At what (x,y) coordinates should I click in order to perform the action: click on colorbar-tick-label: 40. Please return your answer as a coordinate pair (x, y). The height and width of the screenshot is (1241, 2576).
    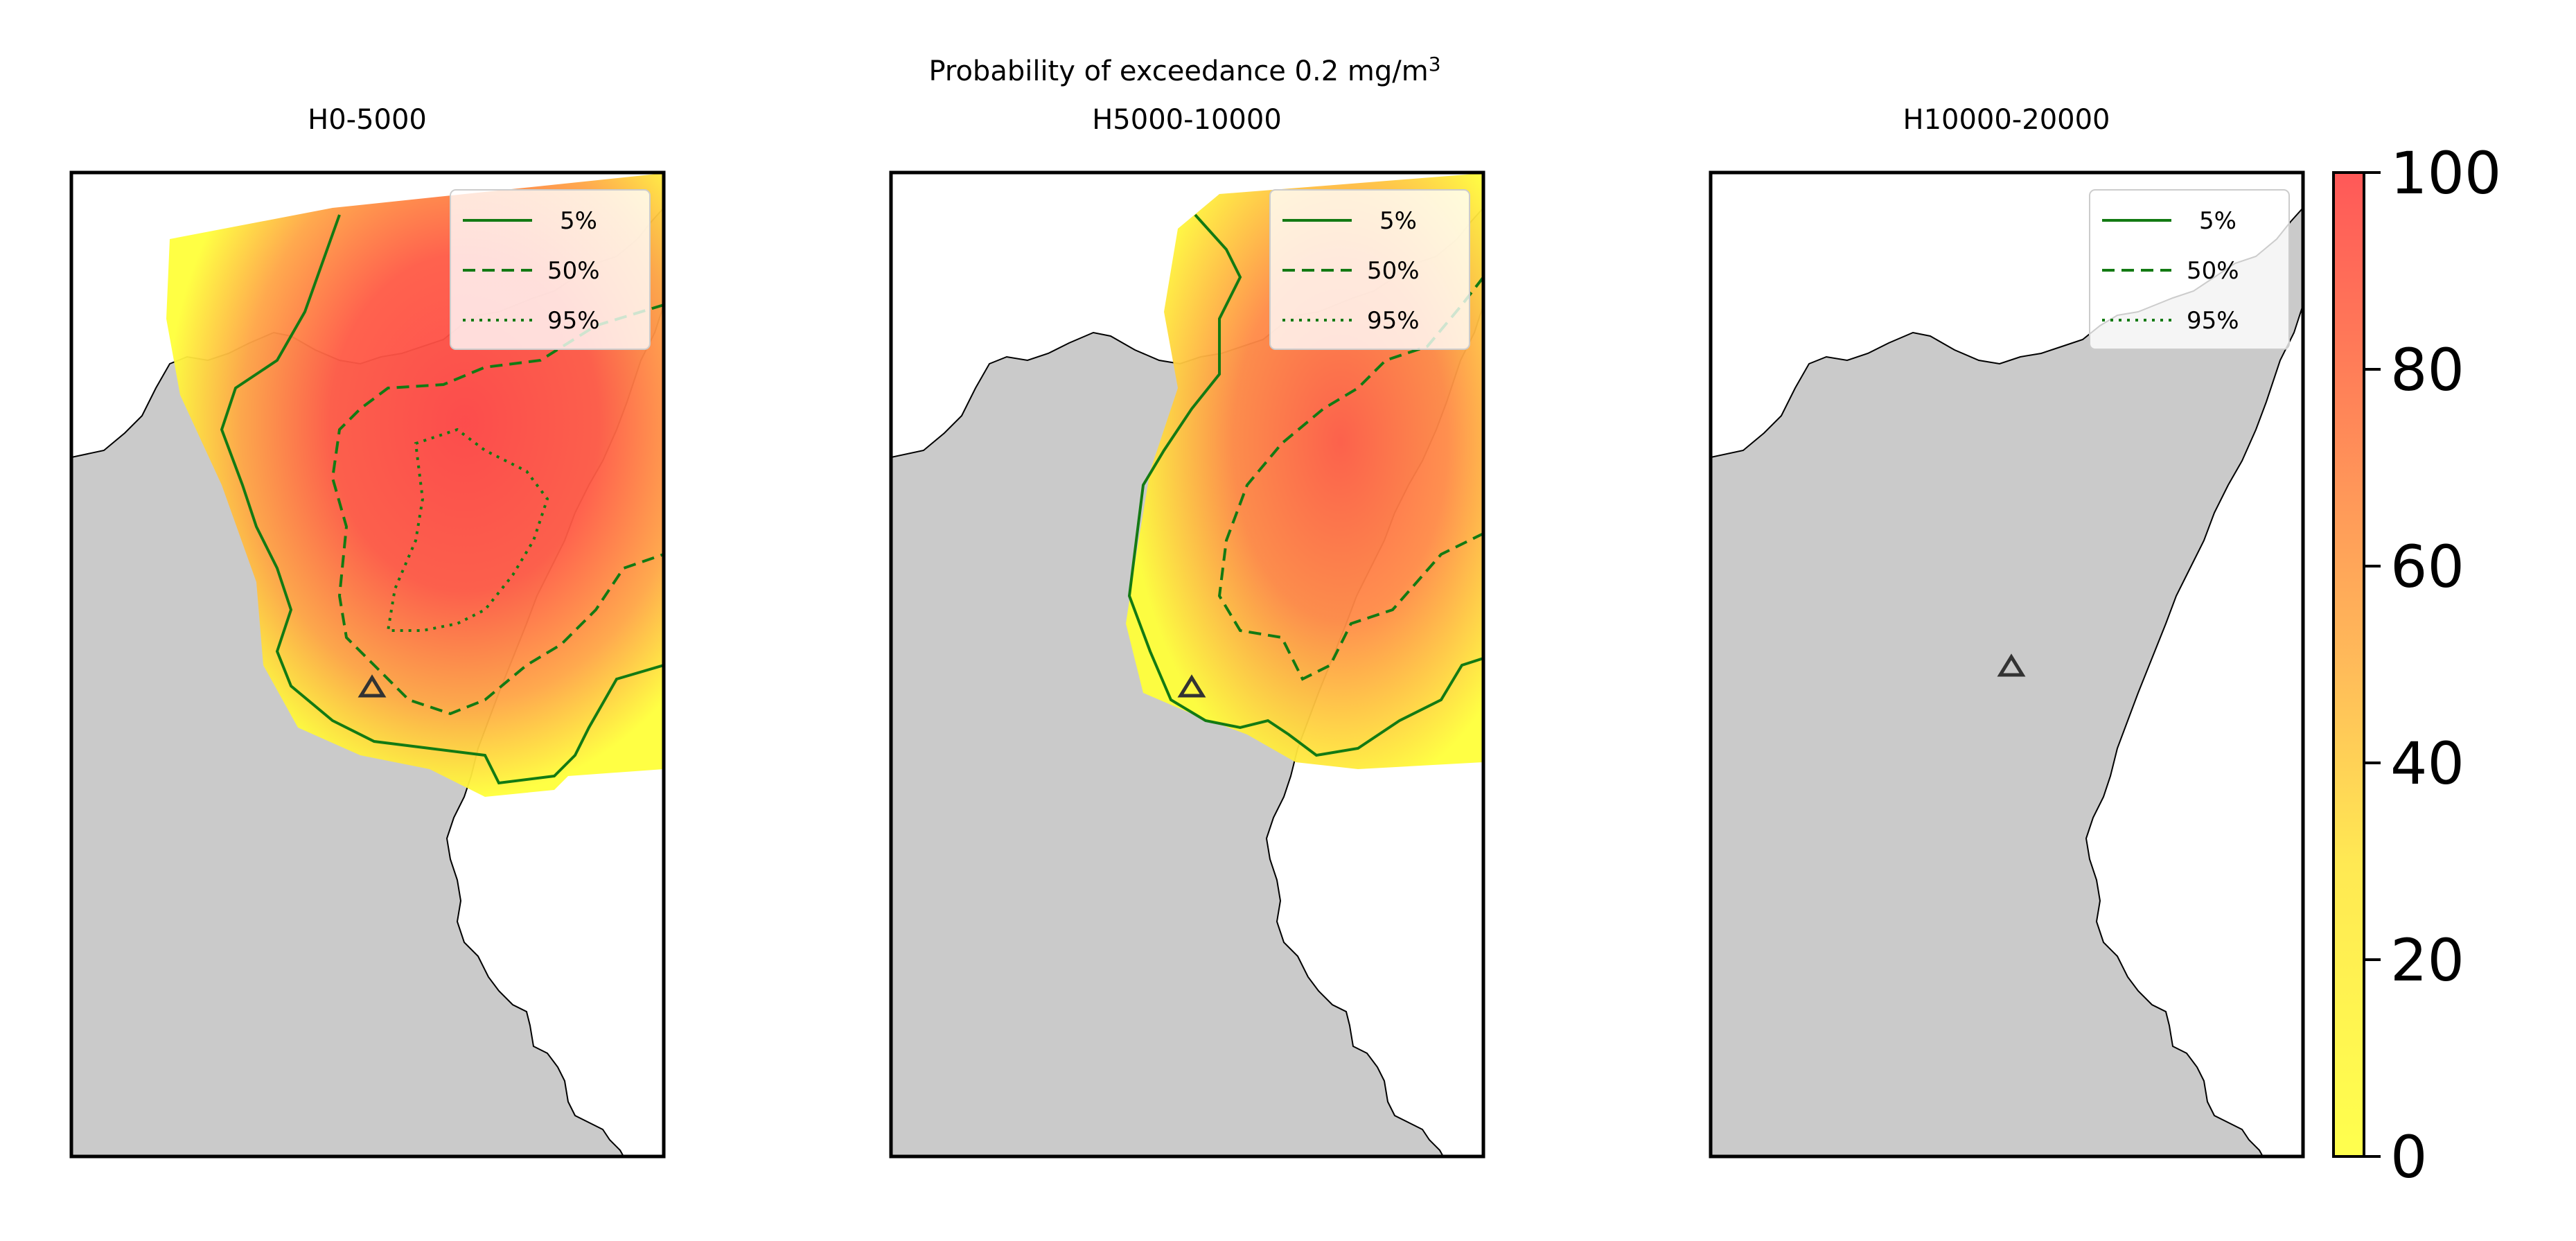
    Looking at the image, I should click on (2427, 764).